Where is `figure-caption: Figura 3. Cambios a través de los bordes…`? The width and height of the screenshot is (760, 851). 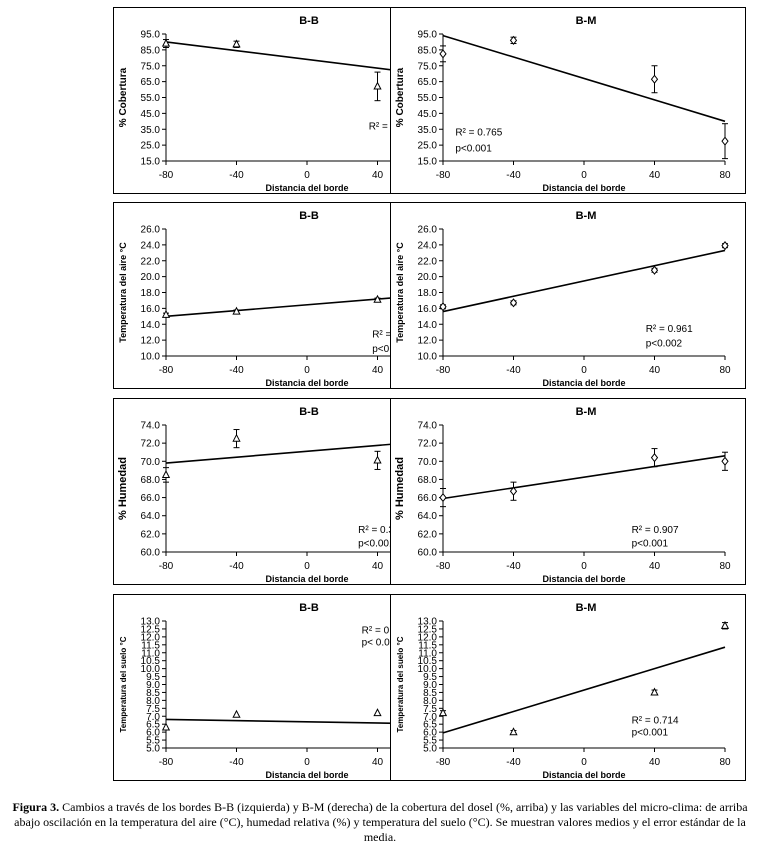
figure-caption: Figura 3. Cambios a través de los bordes… is located at coordinates (380, 822).